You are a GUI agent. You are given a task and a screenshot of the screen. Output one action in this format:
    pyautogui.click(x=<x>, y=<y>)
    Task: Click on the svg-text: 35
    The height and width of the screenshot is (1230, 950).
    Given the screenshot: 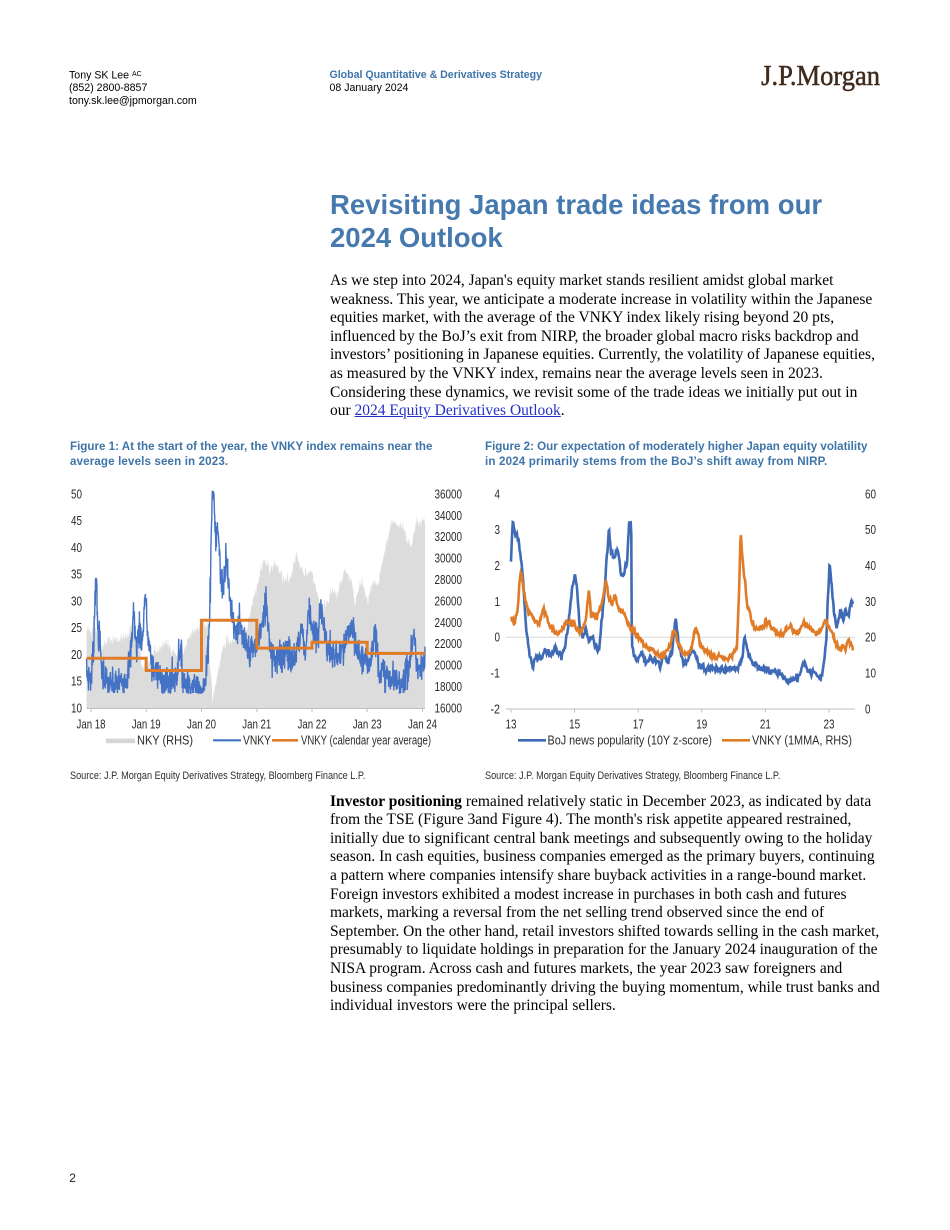 What is the action you would take?
    pyautogui.click(x=76, y=574)
    